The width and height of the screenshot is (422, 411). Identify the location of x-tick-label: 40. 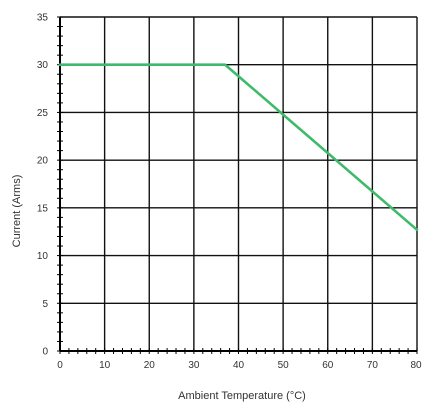
(239, 365).